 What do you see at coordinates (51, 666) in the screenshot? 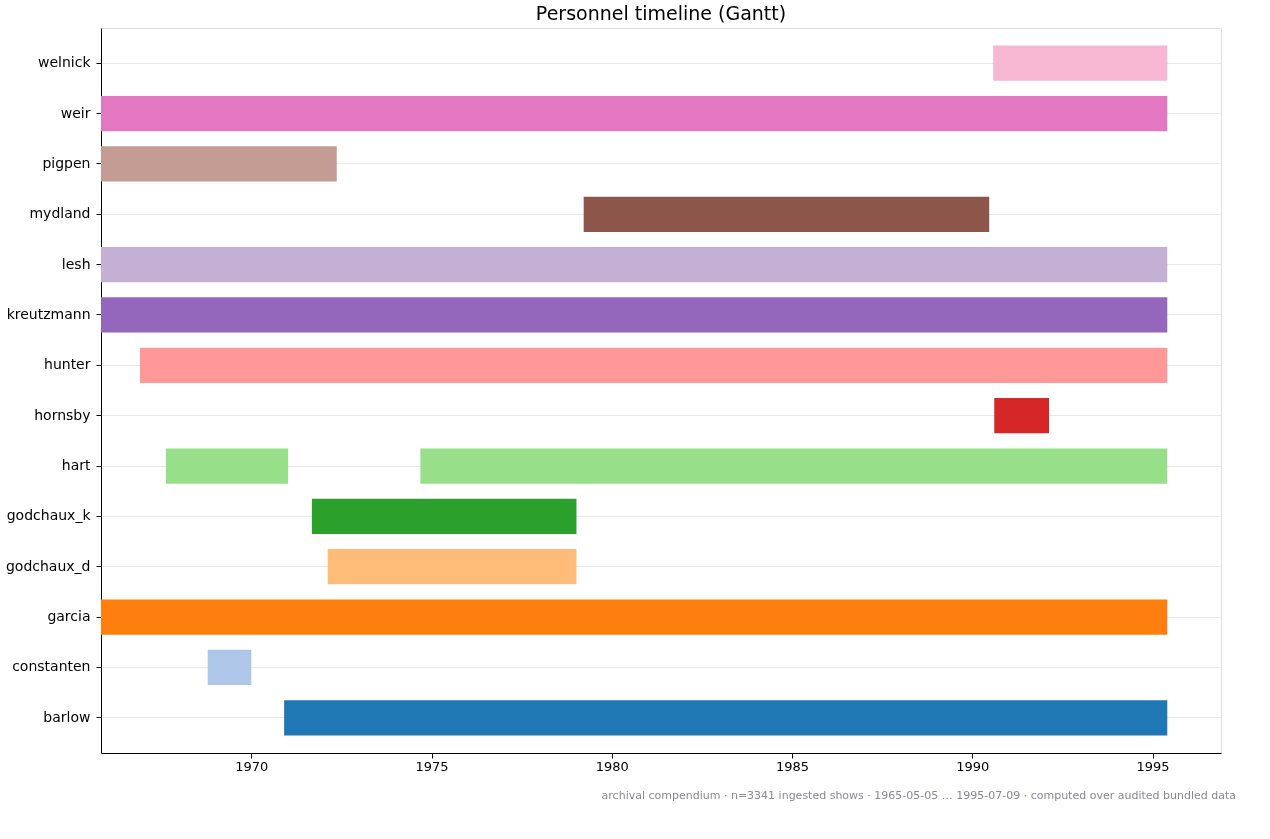
I see `y-tick-label: constanten` at bounding box center [51, 666].